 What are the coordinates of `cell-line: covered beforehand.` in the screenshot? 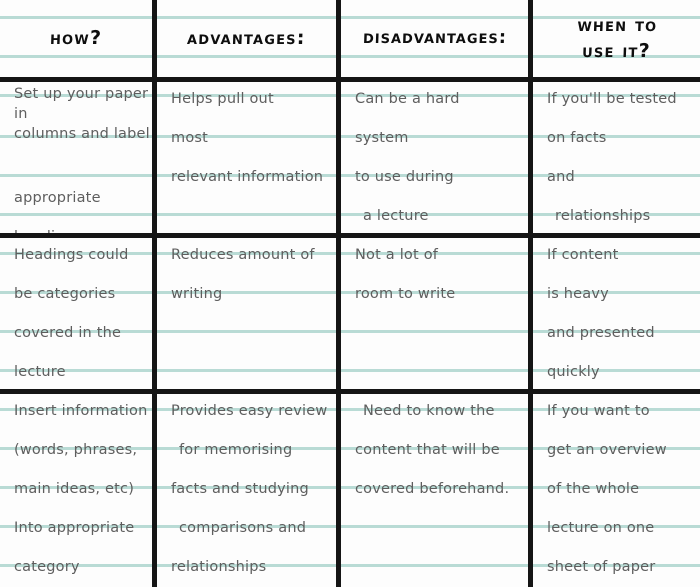 It's located at (432, 489).